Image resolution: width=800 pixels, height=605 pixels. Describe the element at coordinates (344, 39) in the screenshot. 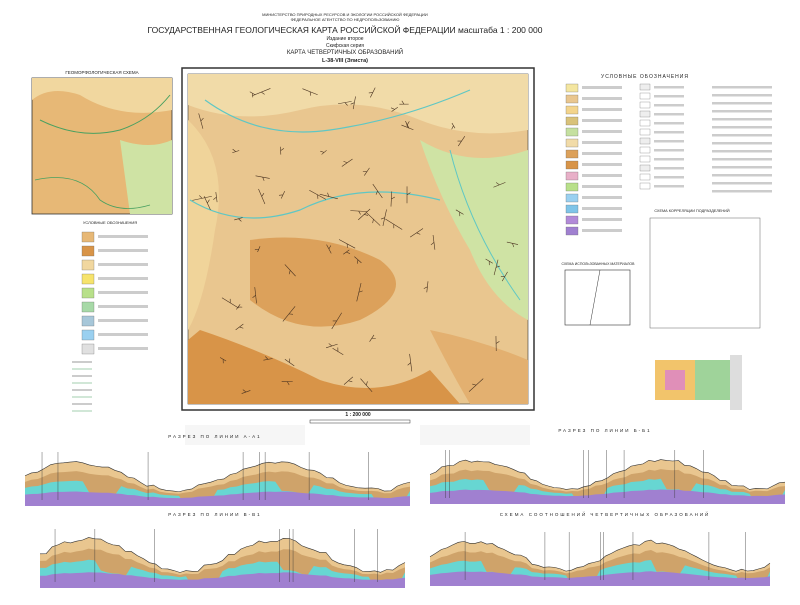

I see `edition: Издание второе` at that location.